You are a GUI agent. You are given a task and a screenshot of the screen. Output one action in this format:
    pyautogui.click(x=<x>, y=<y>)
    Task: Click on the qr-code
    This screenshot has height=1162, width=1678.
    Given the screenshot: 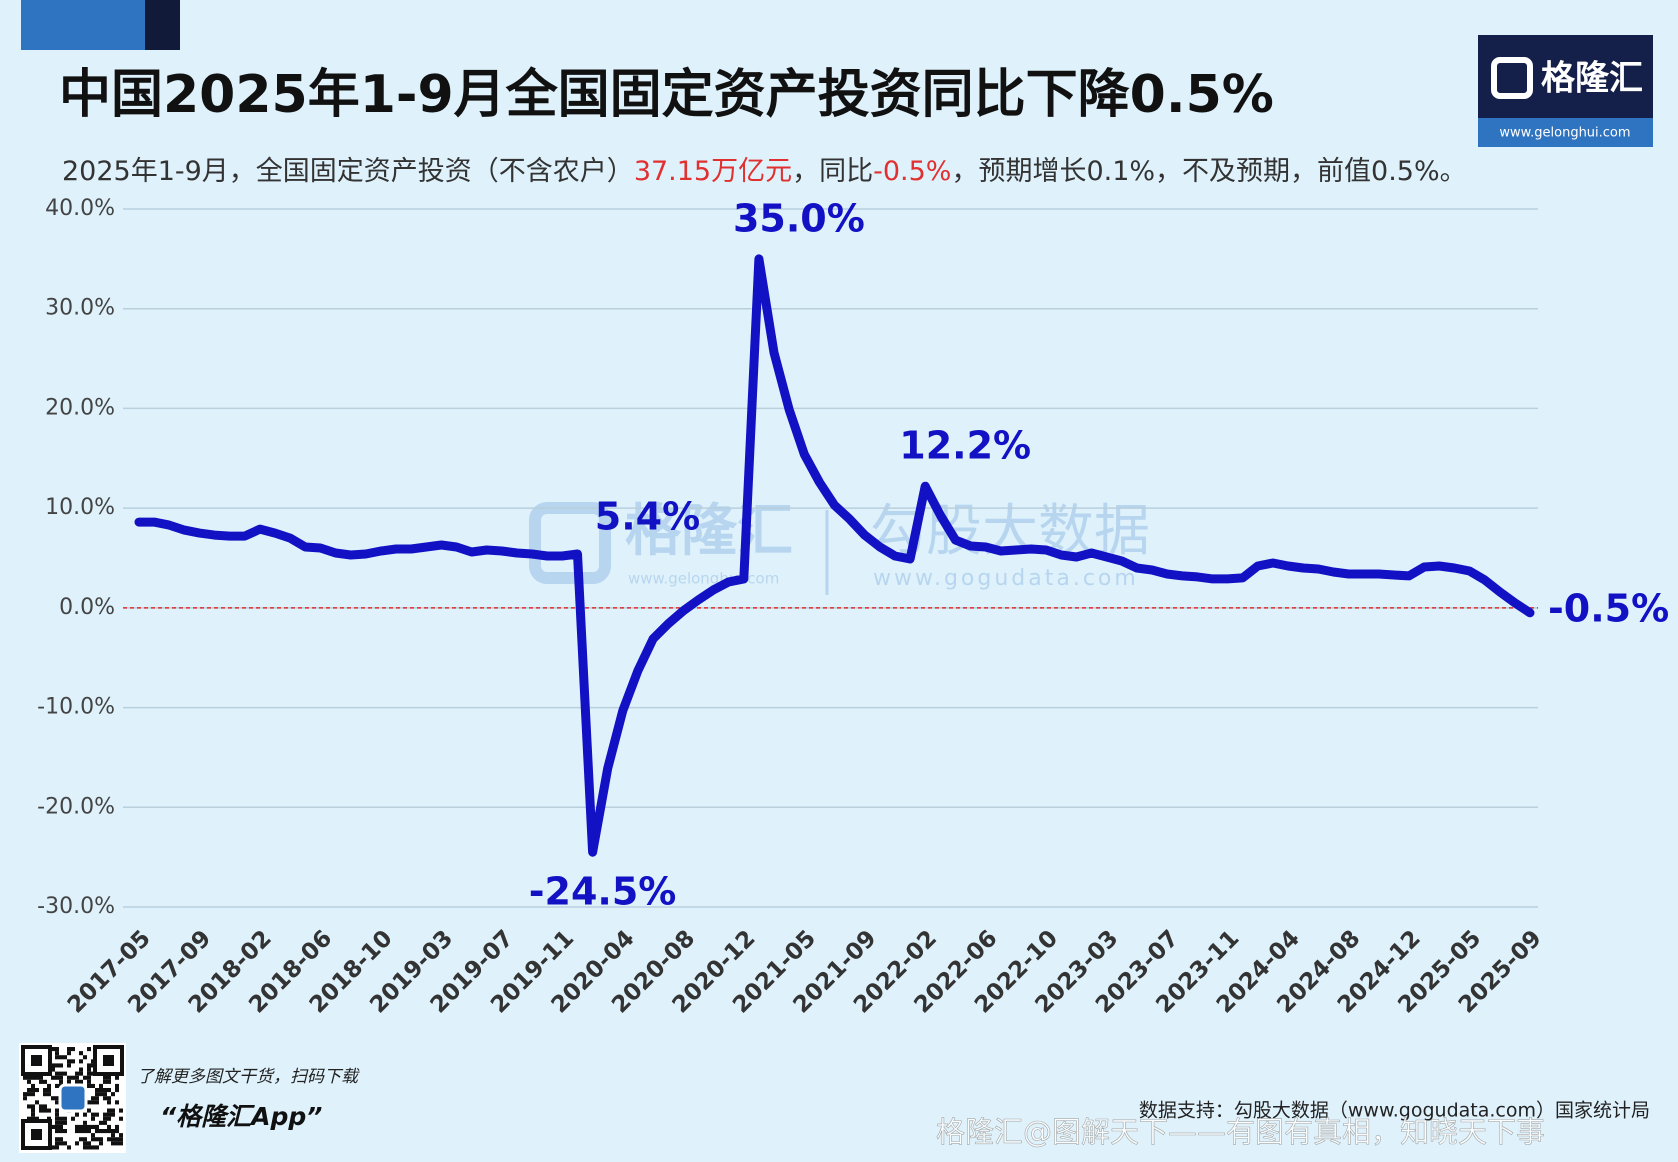 What is the action you would take?
    pyautogui.click(x=72, y=1098)
    